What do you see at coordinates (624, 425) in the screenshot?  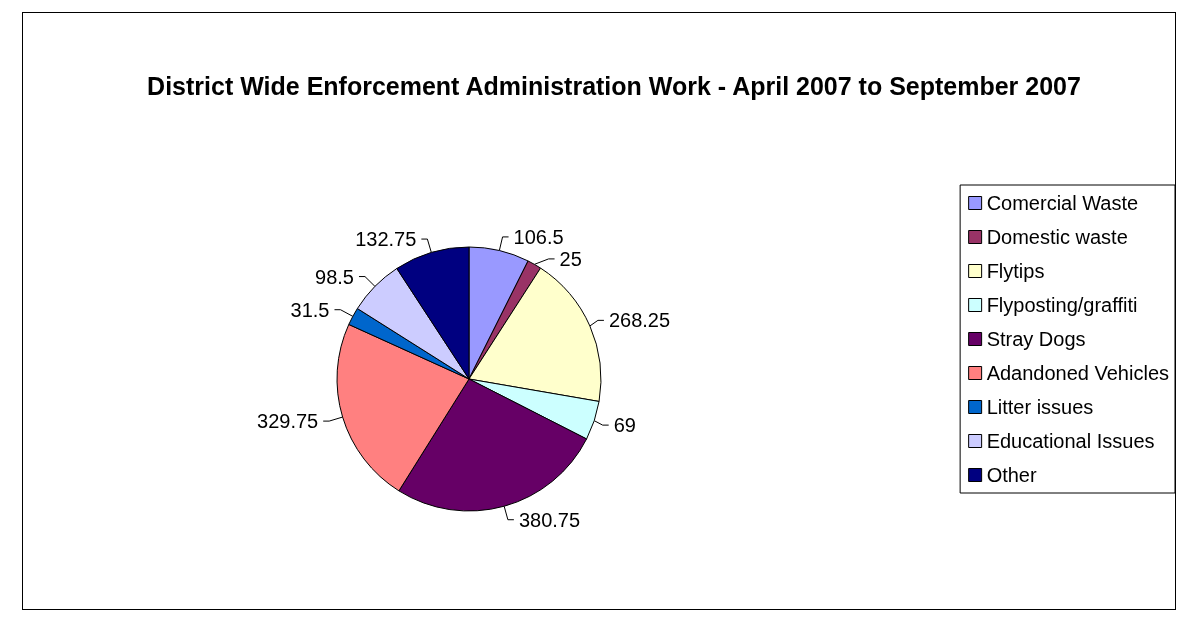 I see `data-label: 69` at bounding box center [624, 425].